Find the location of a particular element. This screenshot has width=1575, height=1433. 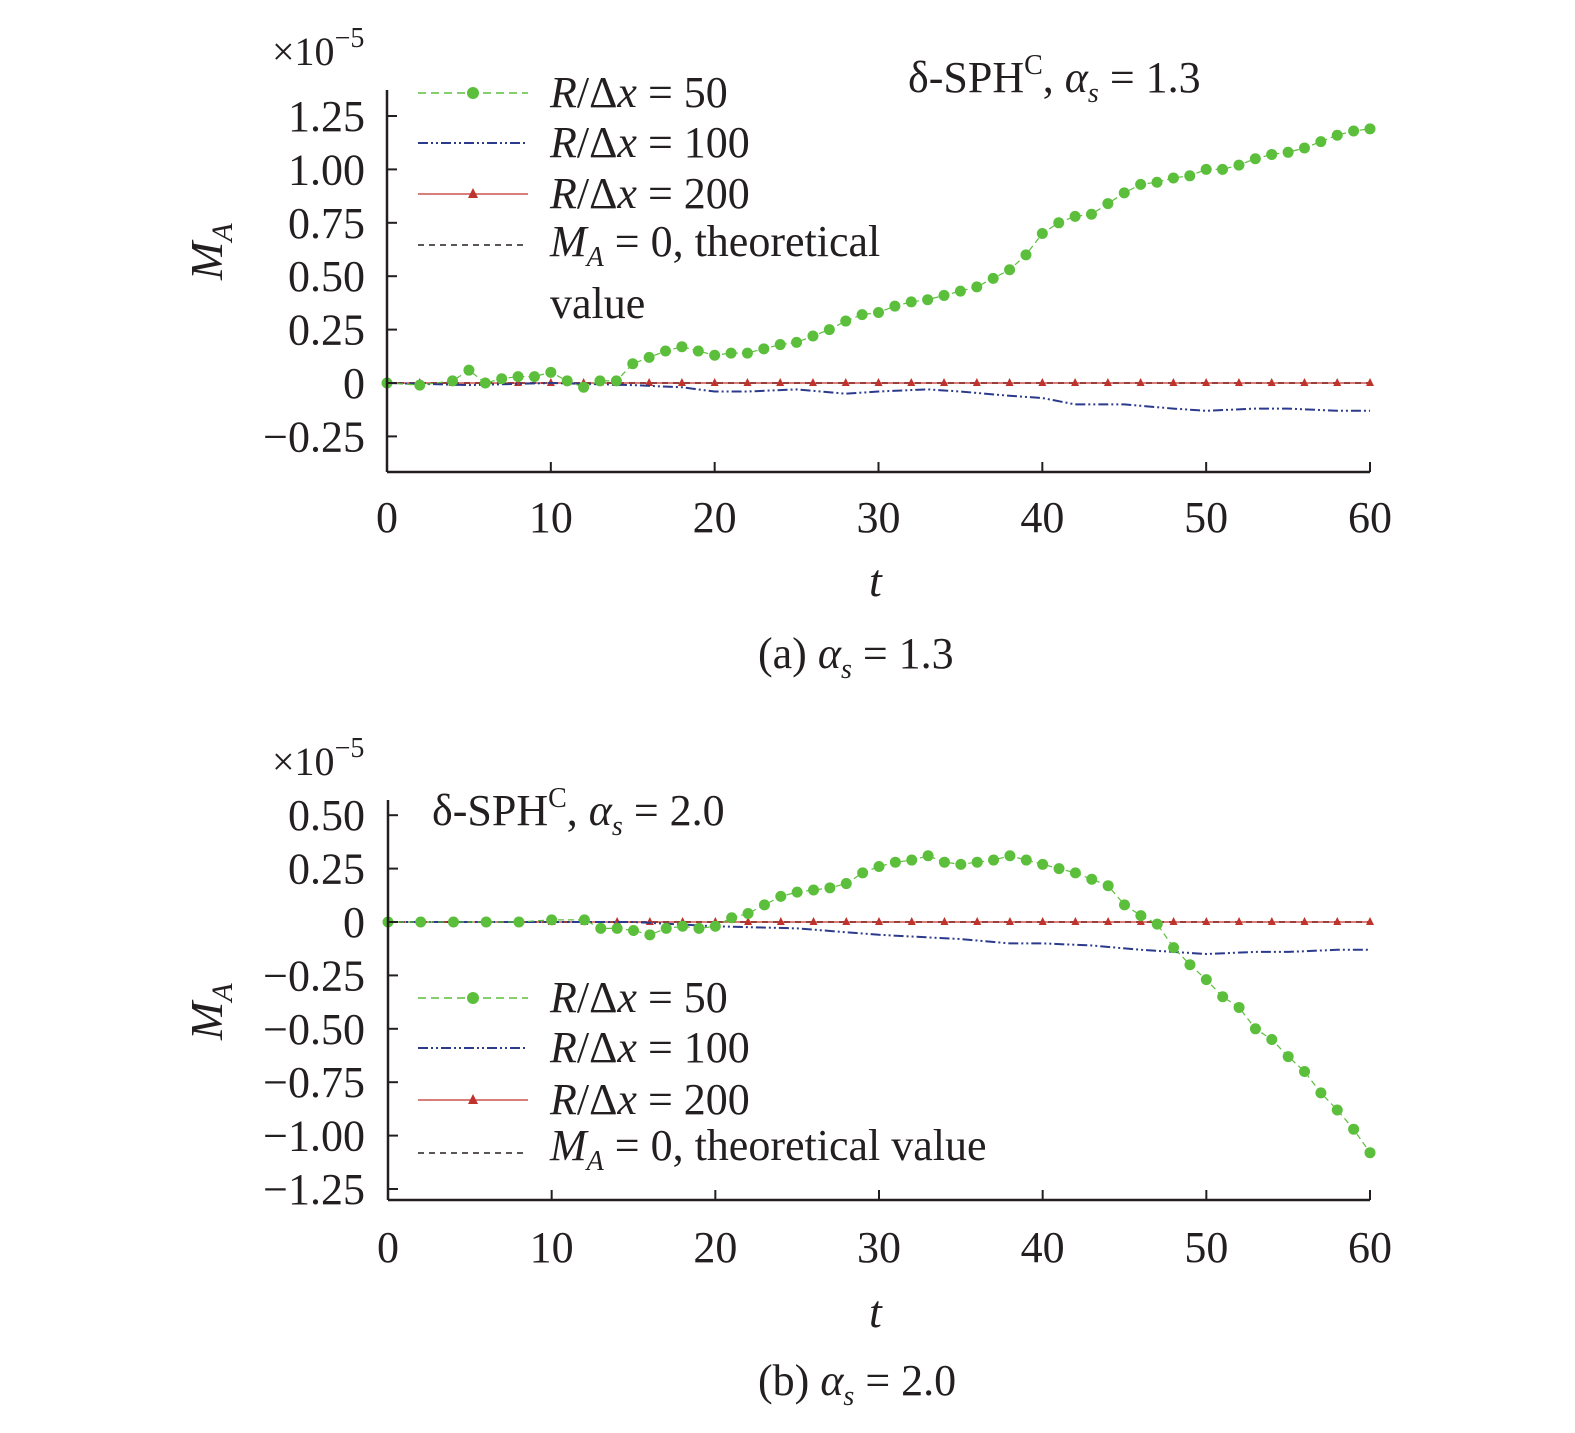

panel-a-xtick-label: 40 is located at coordinates (1042, 517).